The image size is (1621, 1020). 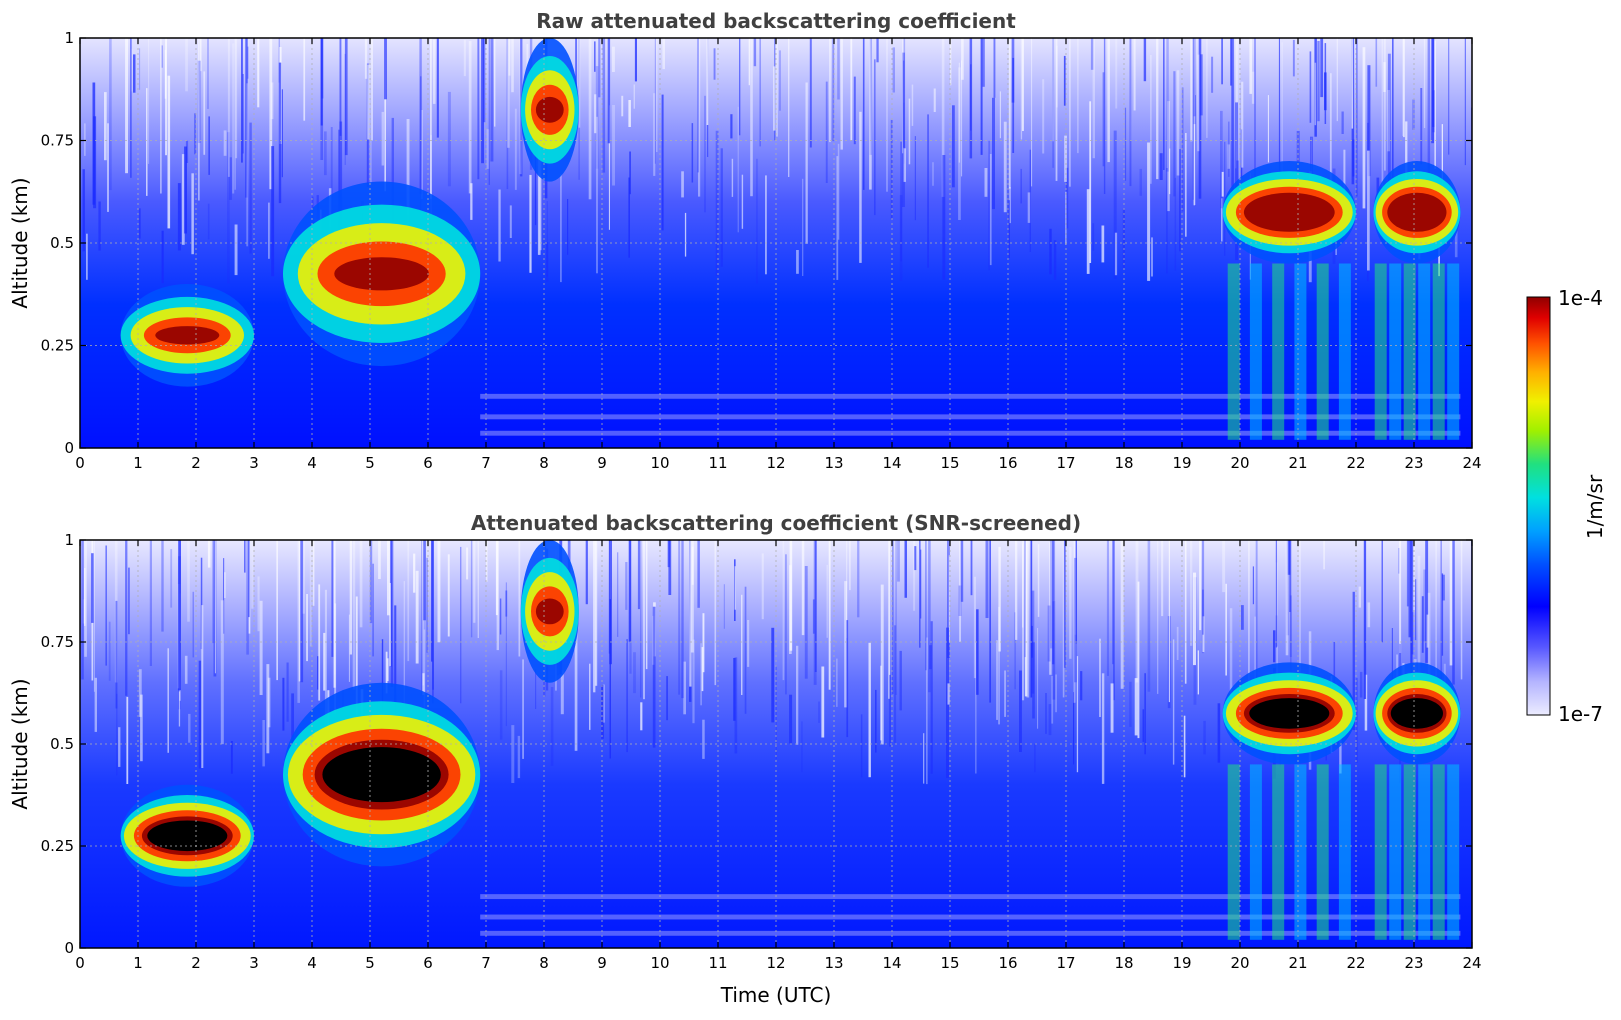 What do you see at coordinates (428, 463) in the screenshot?
I see `x-tick-label: 6` at bounding box center [428, 463].